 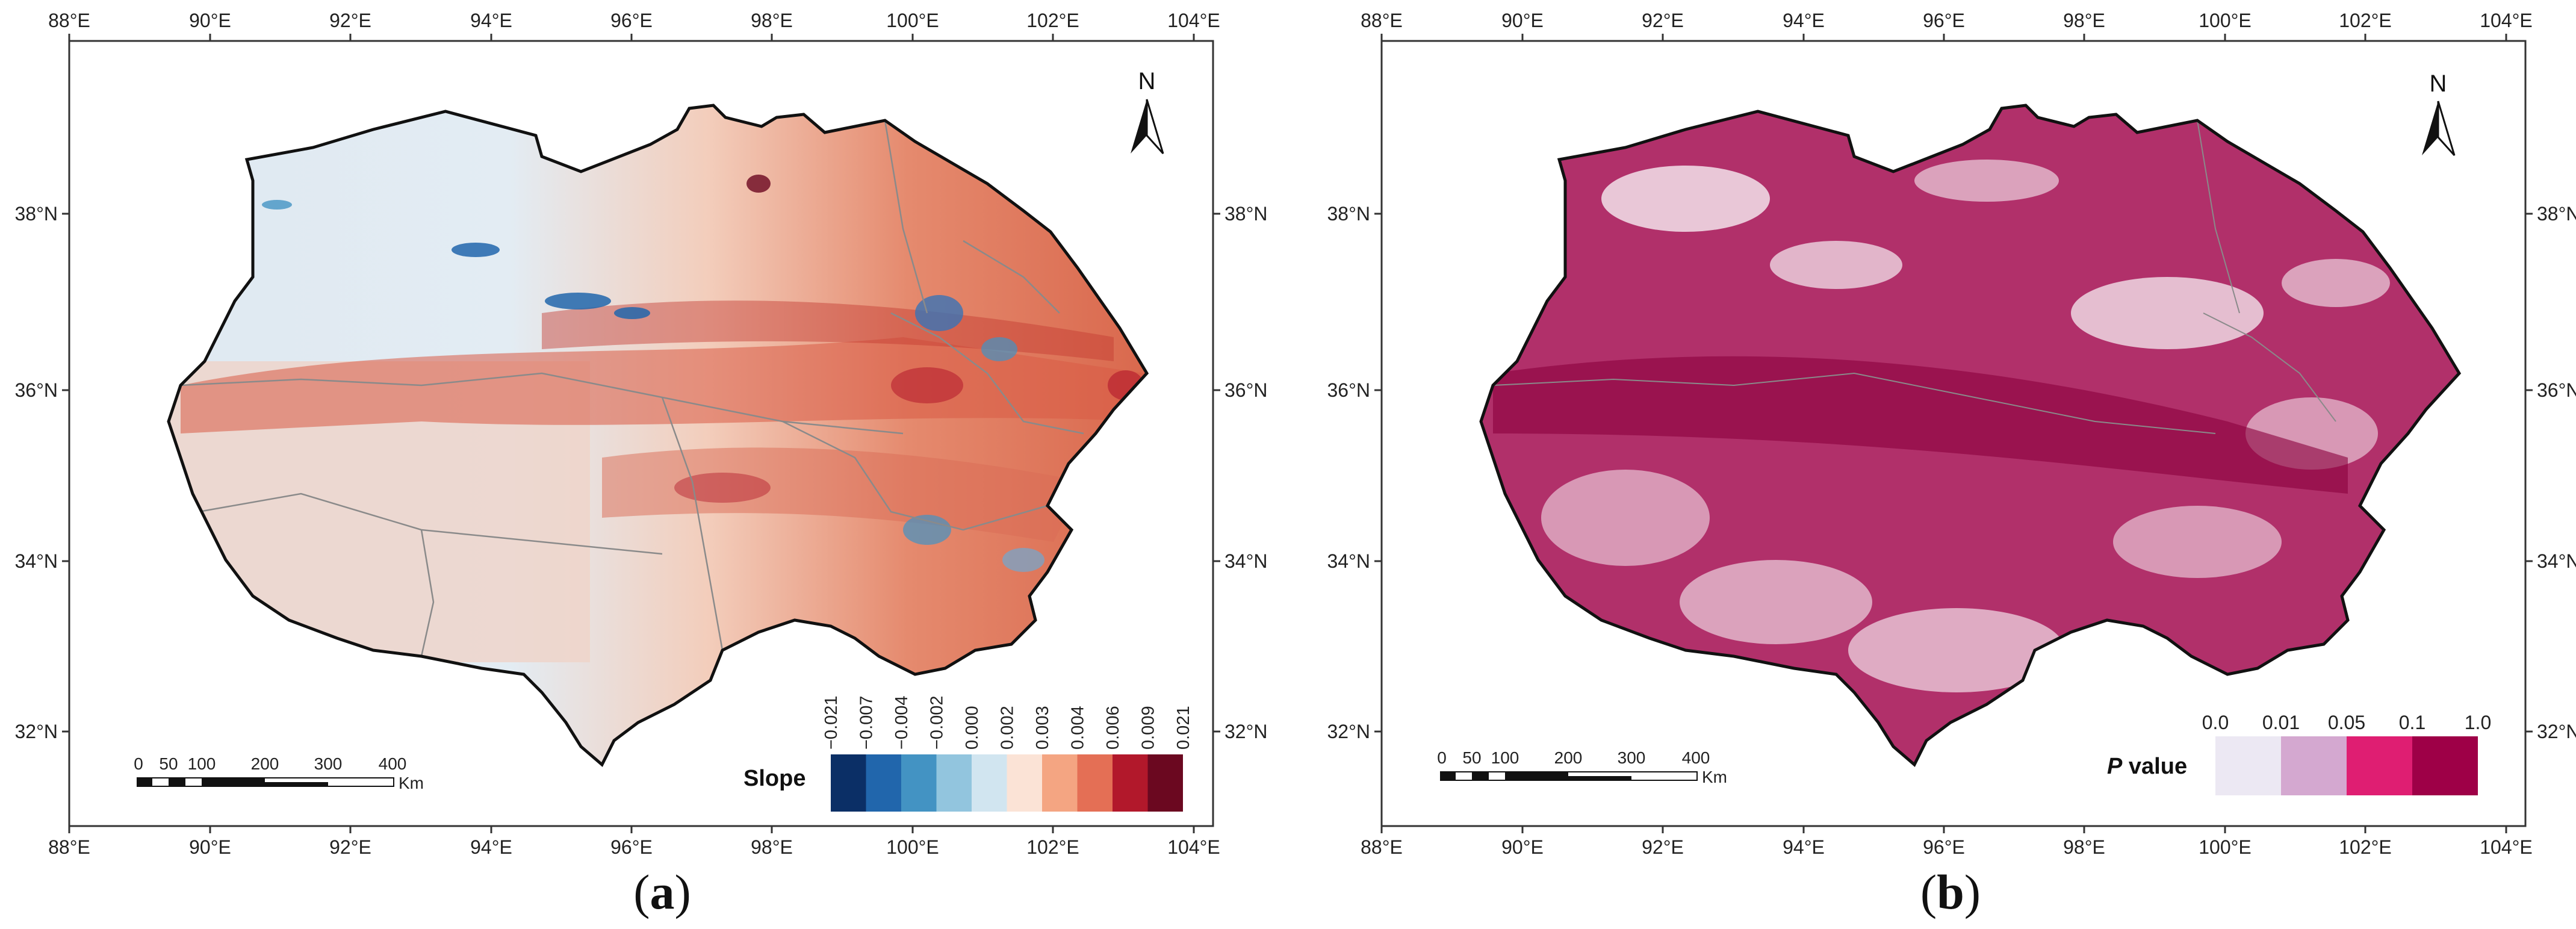 I want to click on legend-break-label: 0.004, so click(x=1078, y=728).